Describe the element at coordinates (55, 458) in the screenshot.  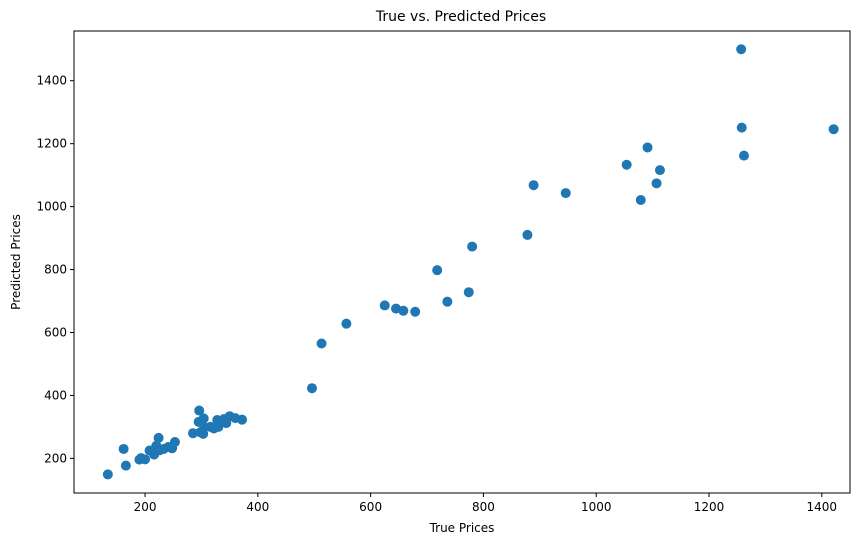
I see `y-tick-label: 200` at that location.